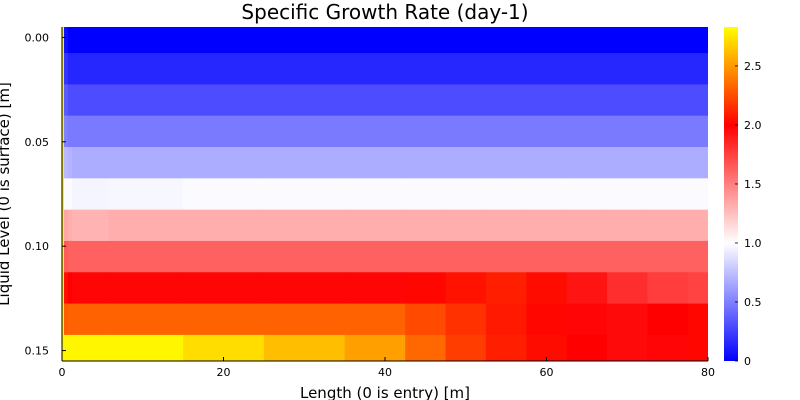  What do you see at coordinates (37, 246) in the screenshot?
I see `y-tick-label: 0.10` at bounding box center [37, 246].